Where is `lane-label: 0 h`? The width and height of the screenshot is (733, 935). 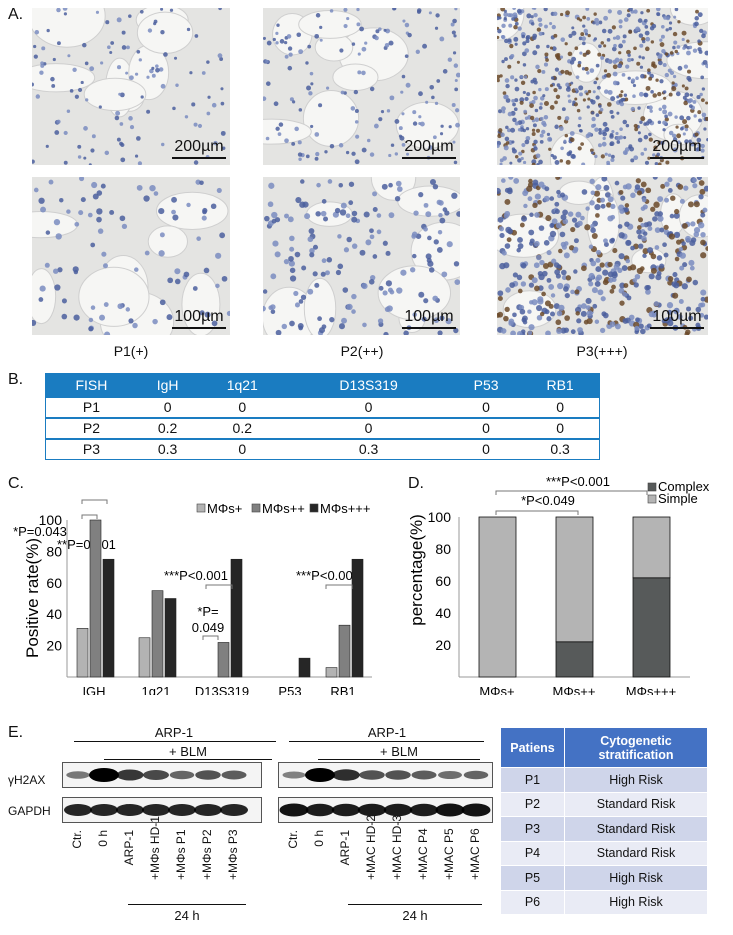
lane-label: 0 h is located at coordinates (319, 838).